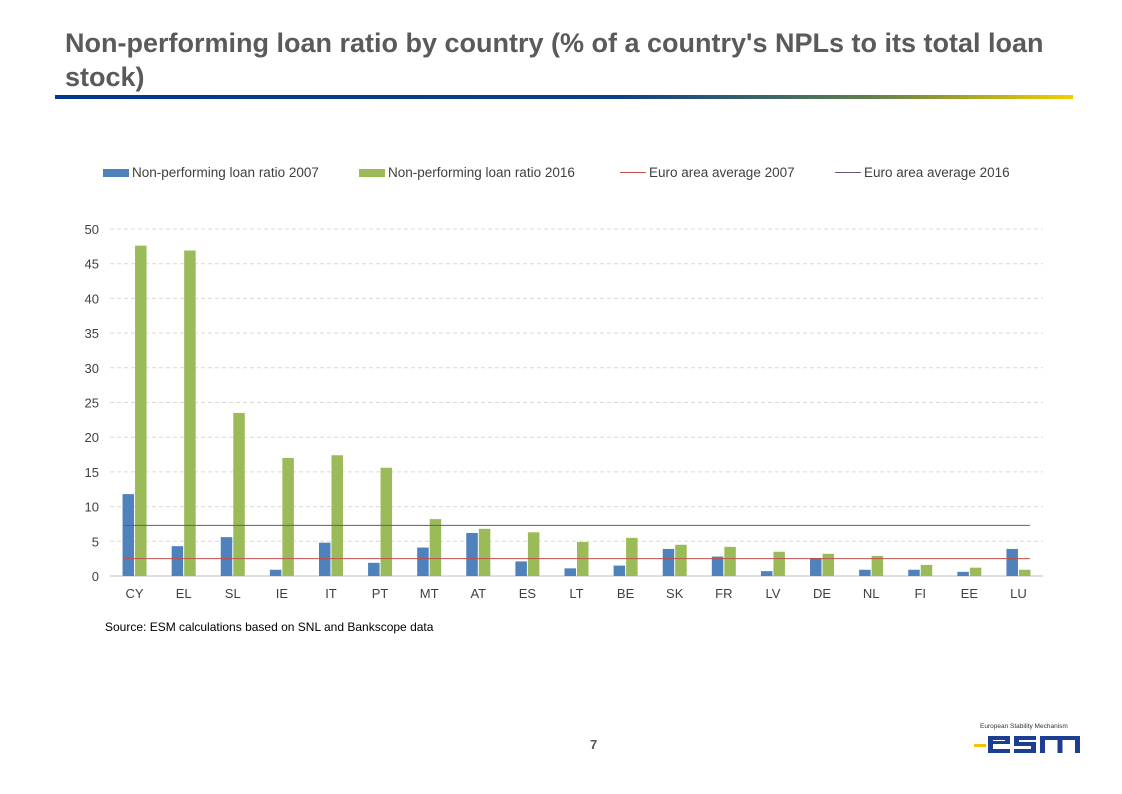 The width and height of the screenshot is (1122, 794). What do you see at coordinates (92, 507) in the screenshot?
I see `y-tick-label: 10` at bounding box center [92, 507].